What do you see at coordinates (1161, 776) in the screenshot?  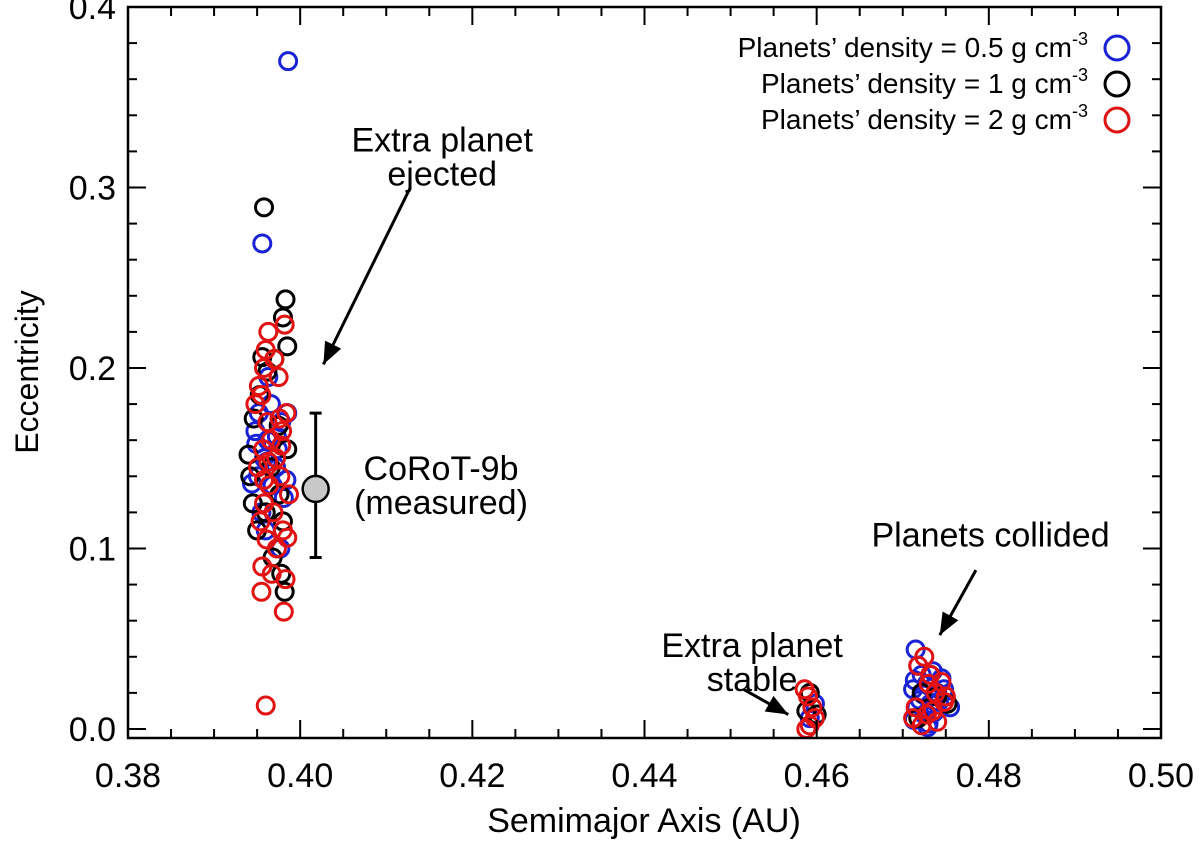 I see `x-tick-label: 0.50` at bounding box center [1161, 776].